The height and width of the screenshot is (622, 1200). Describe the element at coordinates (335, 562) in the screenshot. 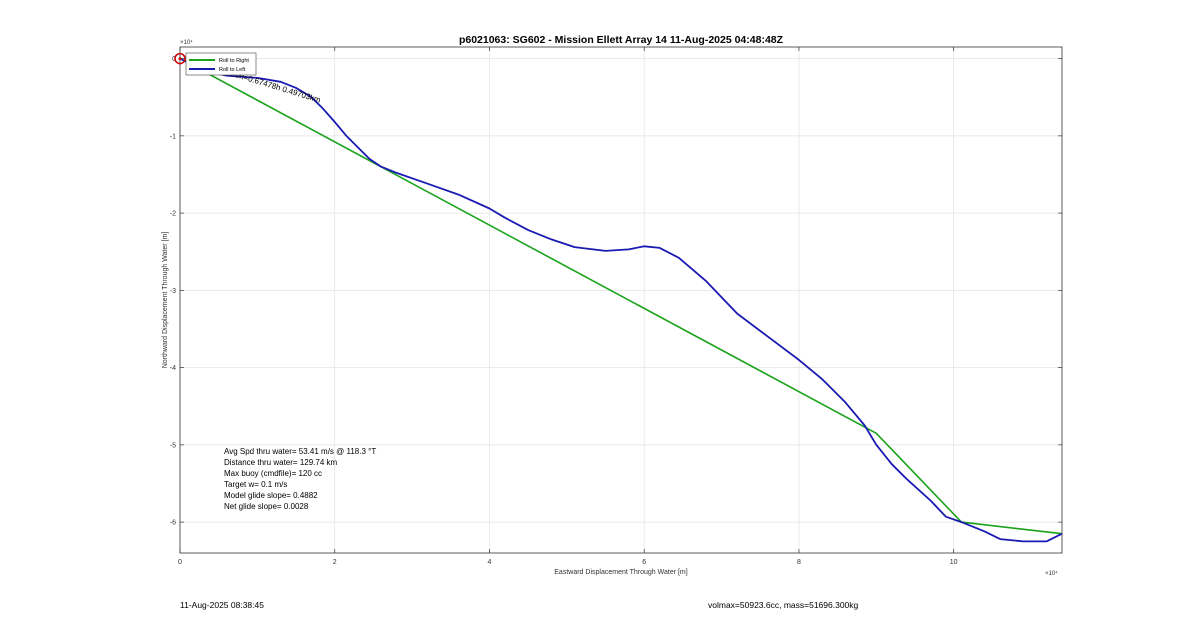

I see `x-tick-label: 2` at that location.